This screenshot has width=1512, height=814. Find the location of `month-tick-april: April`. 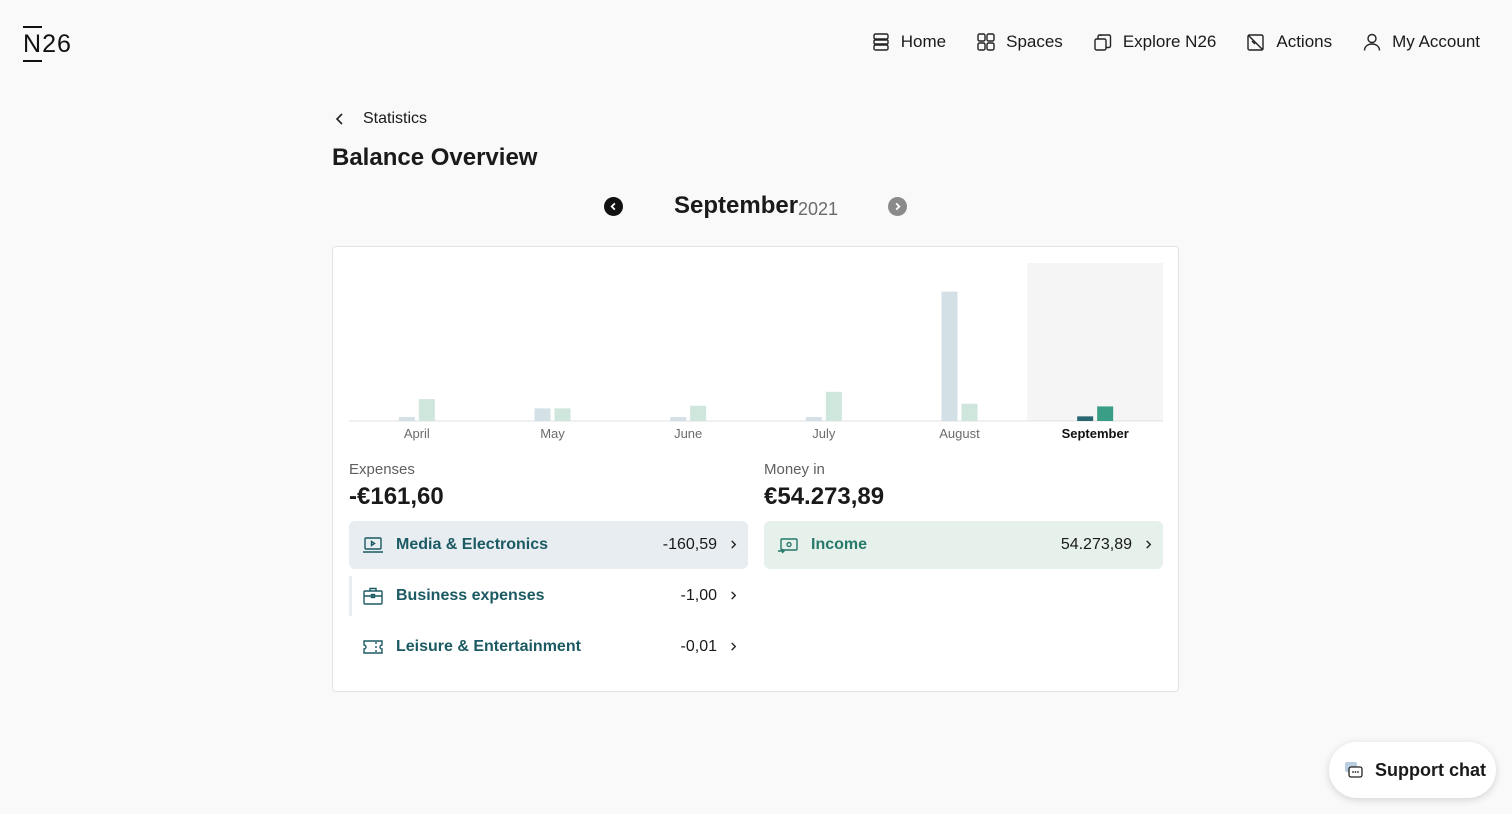

month-tick-april: April is located at coordinates (417, 433).